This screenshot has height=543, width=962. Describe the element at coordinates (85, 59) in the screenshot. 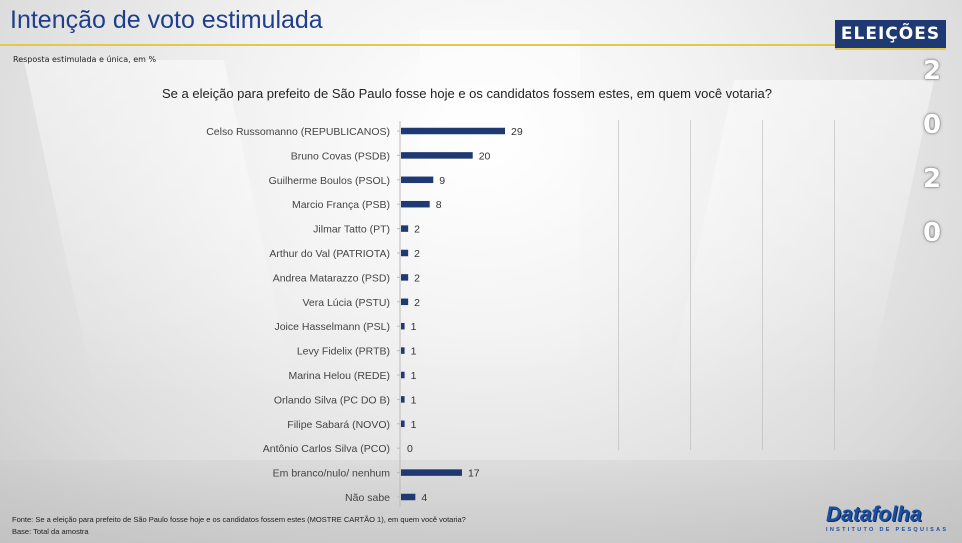

I see `page-subtitle: Resposta estimulada e única, em %` at that location.